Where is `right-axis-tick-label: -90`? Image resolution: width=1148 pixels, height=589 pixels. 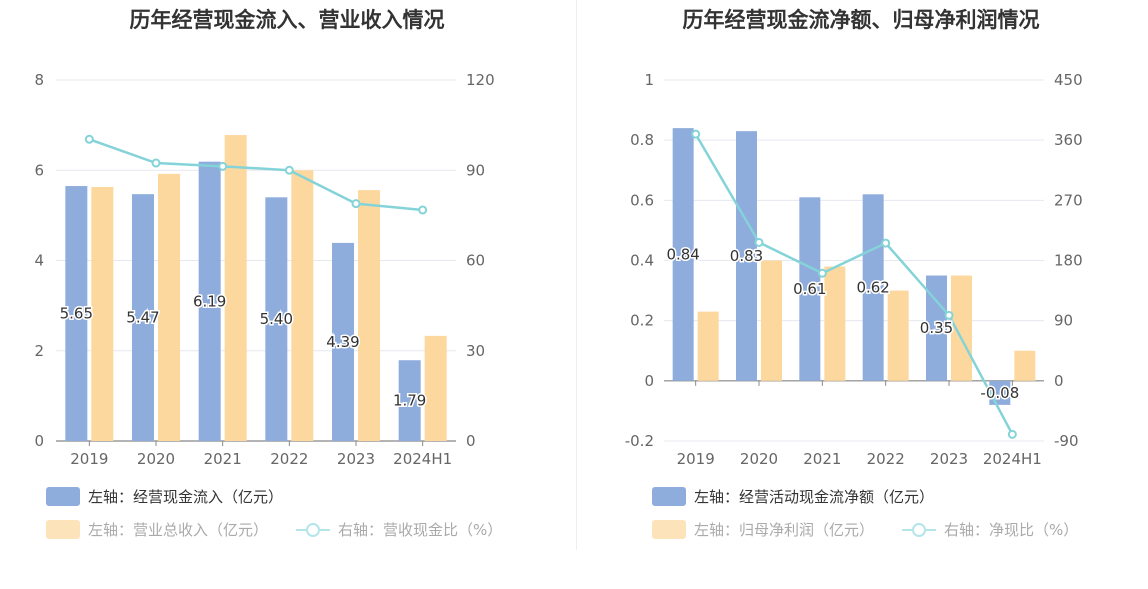 right-axis-tick-label: -90 is located at coordinates (1066, 441).